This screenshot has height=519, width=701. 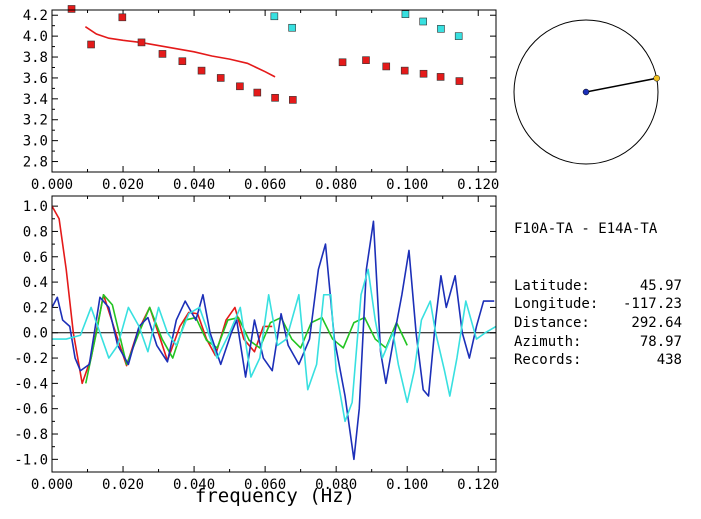 What do you see at coordinates (35, 163) in the screenshot?
I see `y-tick-label: 2.8` at bounding box center [35, 163].